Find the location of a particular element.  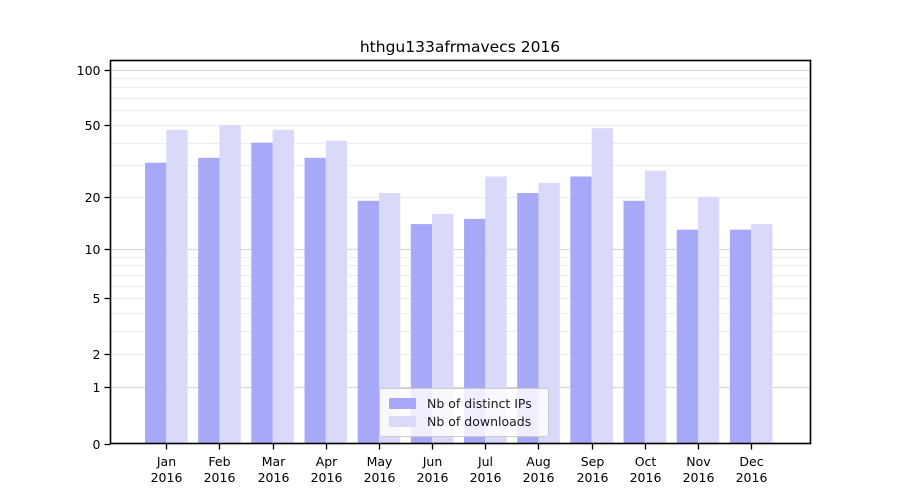

legend-entry-distinct-ips: Nb of distinct IPs is located at coordinates (464, 403).